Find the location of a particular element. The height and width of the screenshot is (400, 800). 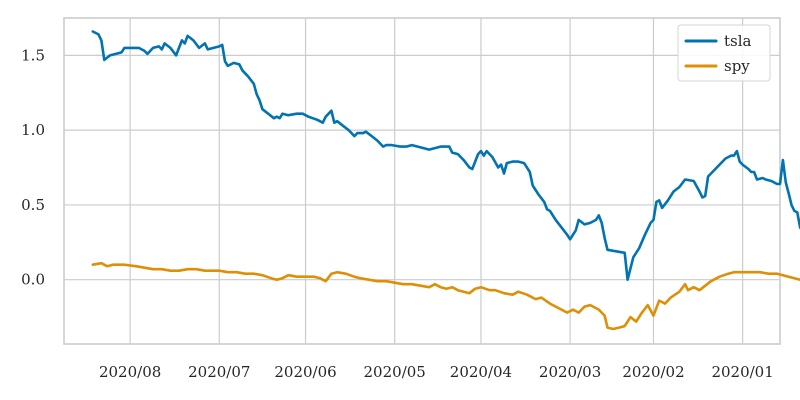

x-tick-label: 2020/02 is located at coordinates (653, 372).